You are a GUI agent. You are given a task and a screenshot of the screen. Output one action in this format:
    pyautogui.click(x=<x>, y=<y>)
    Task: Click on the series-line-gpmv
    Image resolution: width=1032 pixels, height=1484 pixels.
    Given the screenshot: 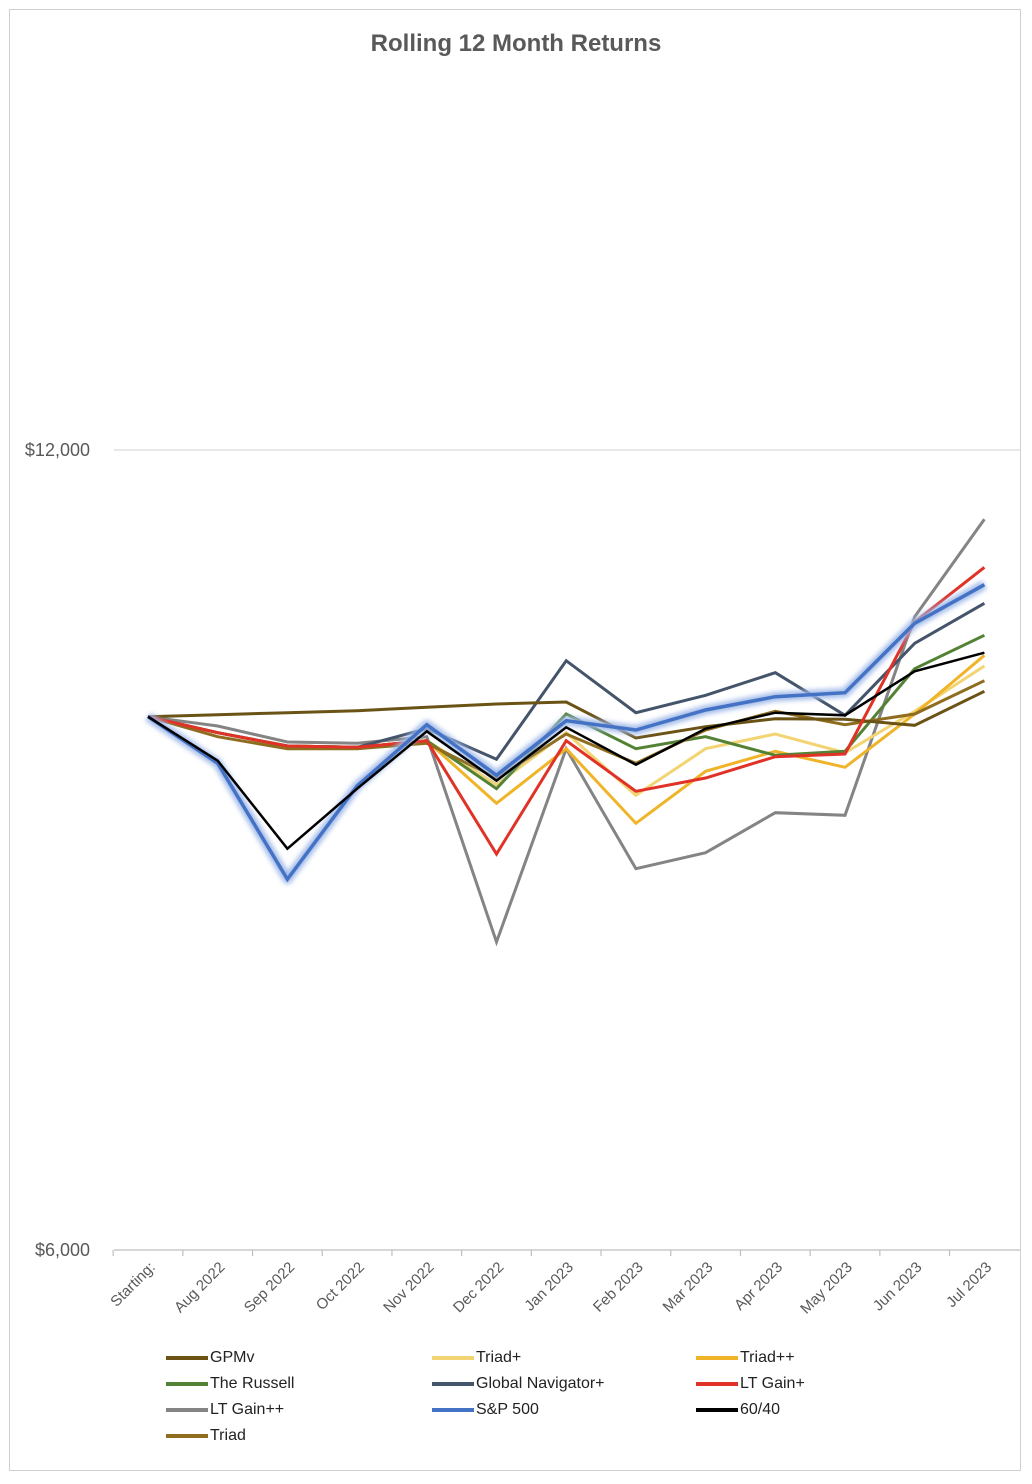 What is the action you would take?
    pyautogui.click(x=566, y=714)
    